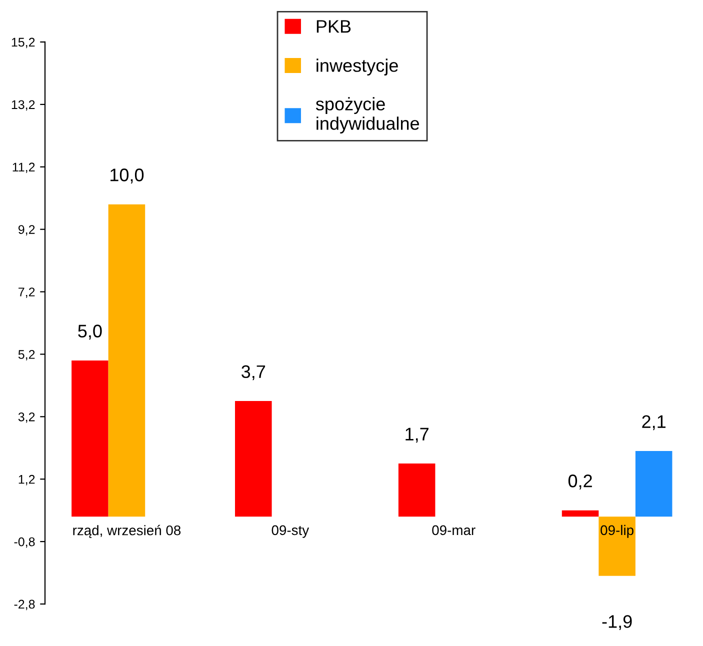 Image resolution: width=703 pixels, height=646 pixels. I want to click on x-tick-label: 09-sty, so click(291, 531).